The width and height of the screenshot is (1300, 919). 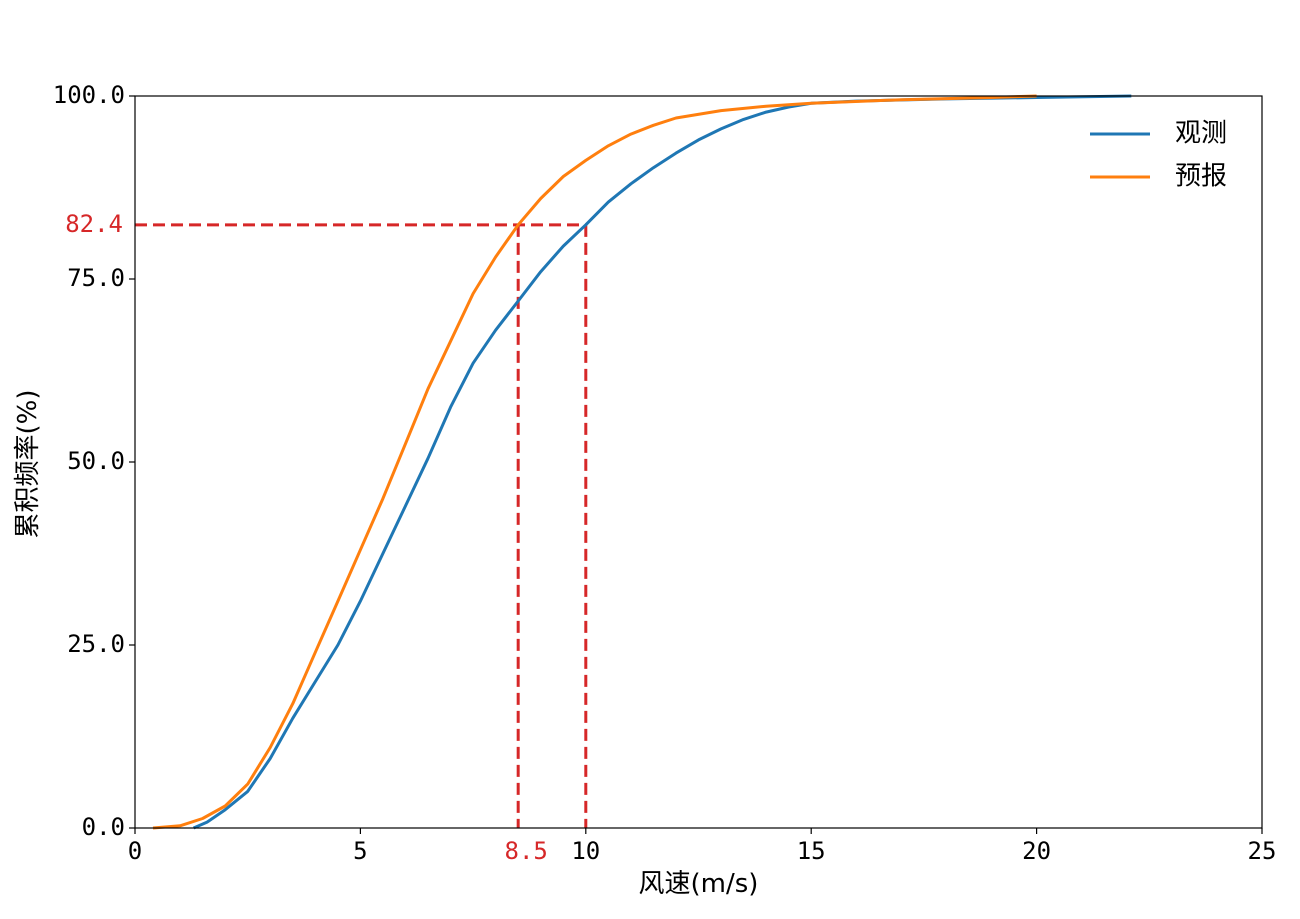 I want to click on x-tick-label: 10, so click(x=585, y=851).